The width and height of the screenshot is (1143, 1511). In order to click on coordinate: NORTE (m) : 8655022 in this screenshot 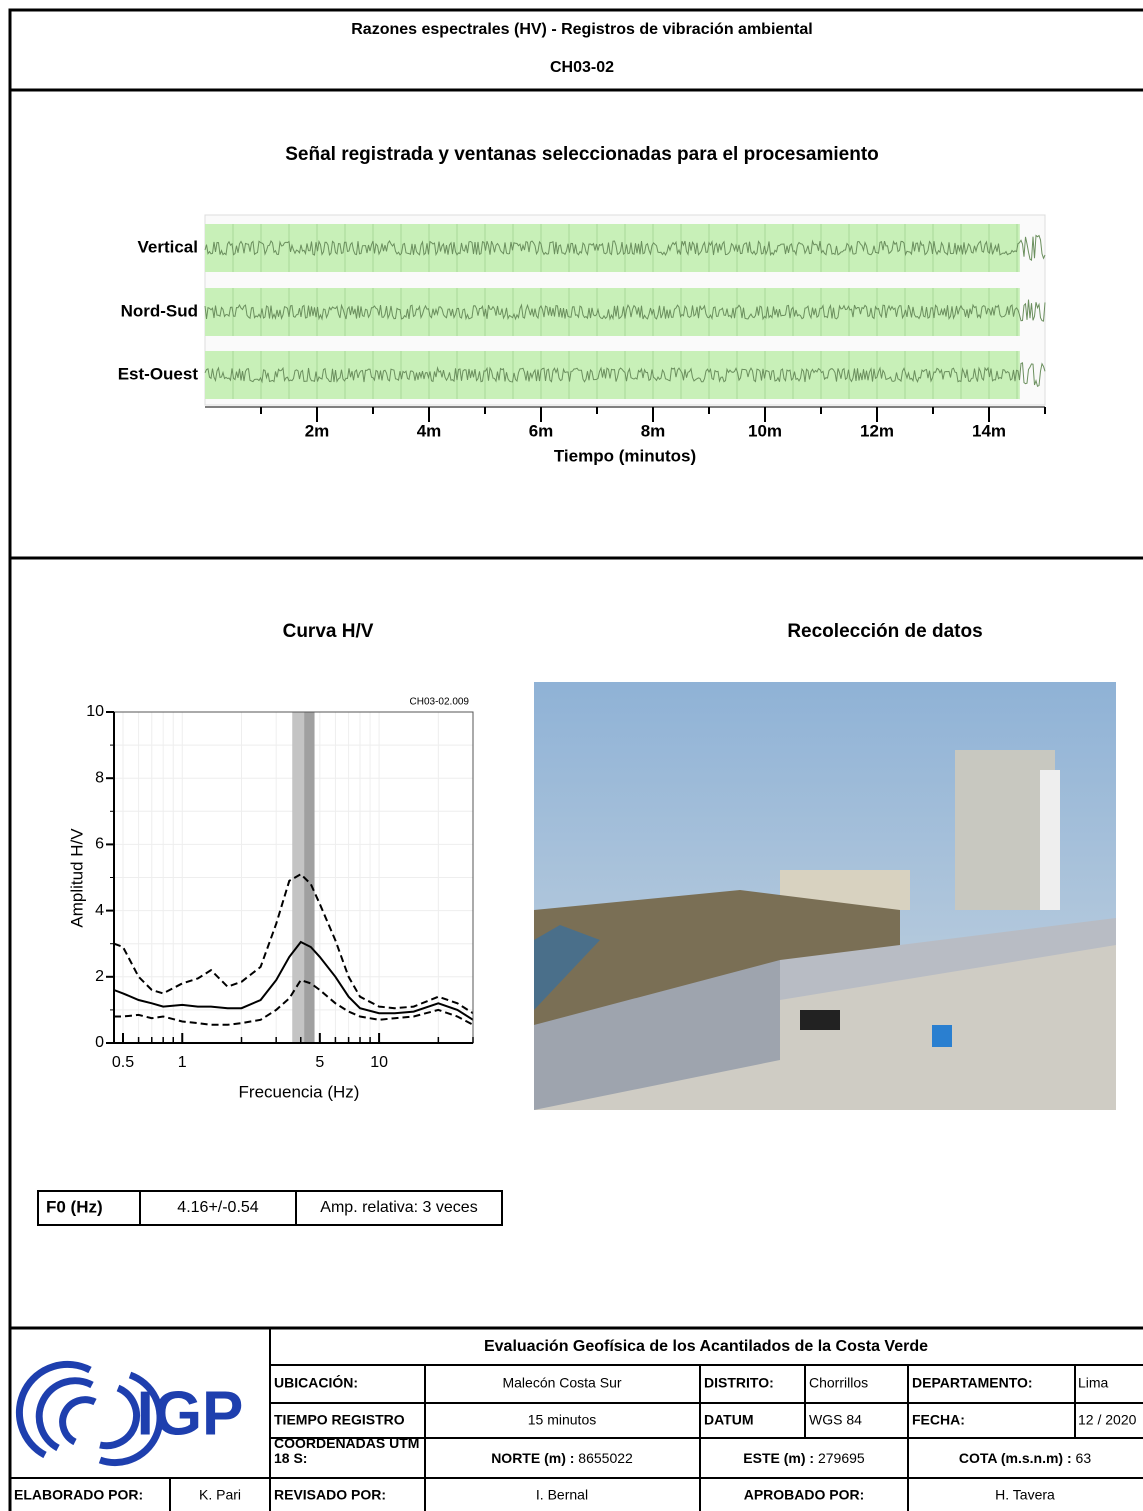, I will do `click(562, 1458)`.